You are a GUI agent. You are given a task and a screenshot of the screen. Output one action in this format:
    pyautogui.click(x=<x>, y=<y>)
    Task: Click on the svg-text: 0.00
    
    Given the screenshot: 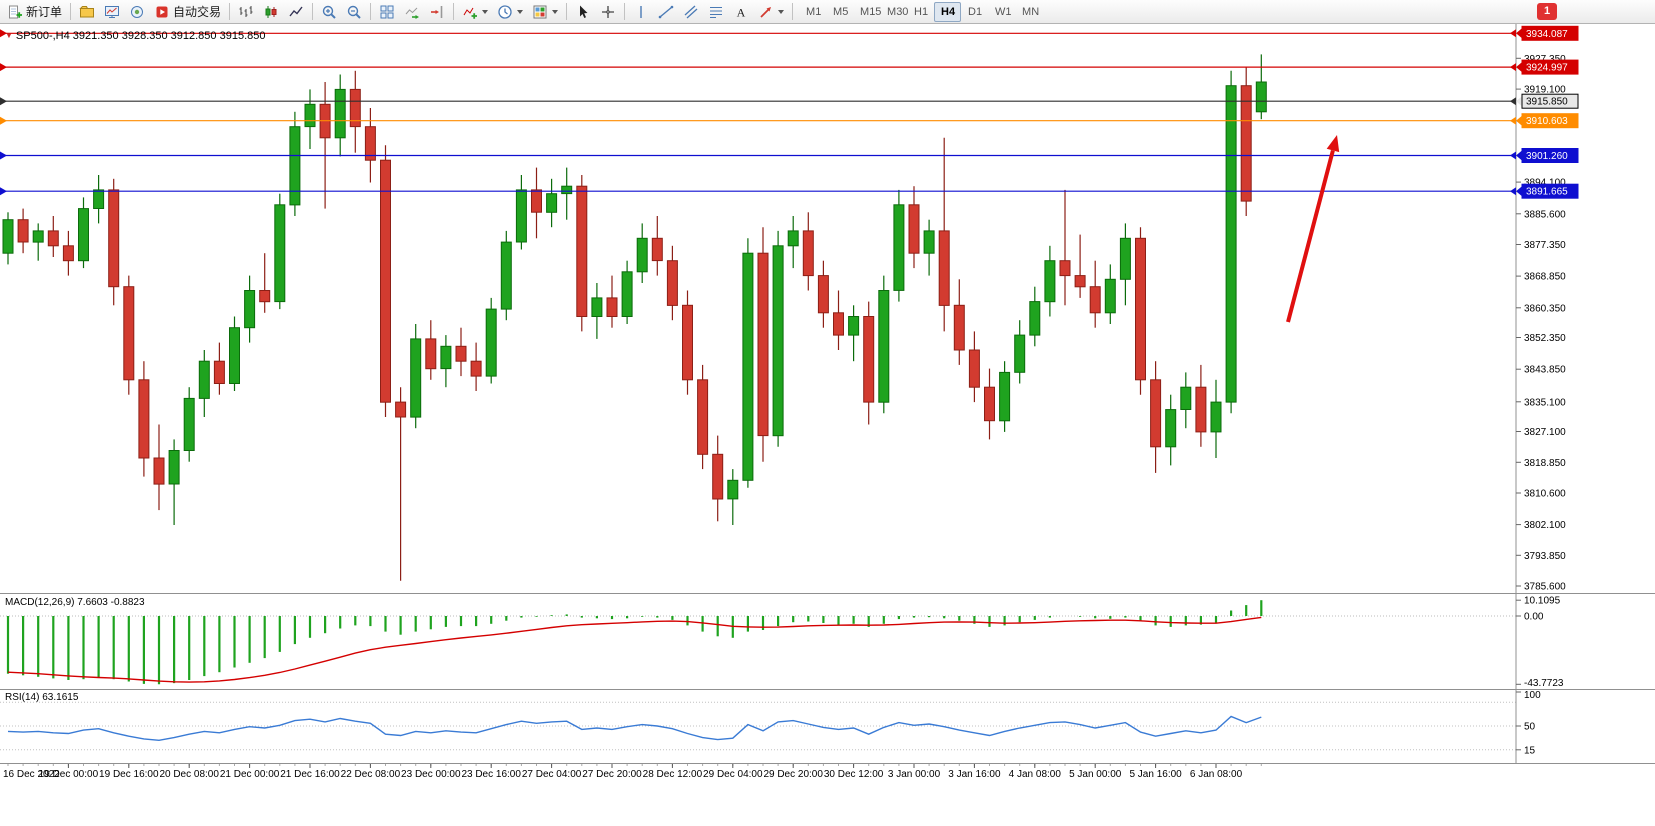 What is the action you would take?
    pyautogui.click(x=1534, y=617)
    